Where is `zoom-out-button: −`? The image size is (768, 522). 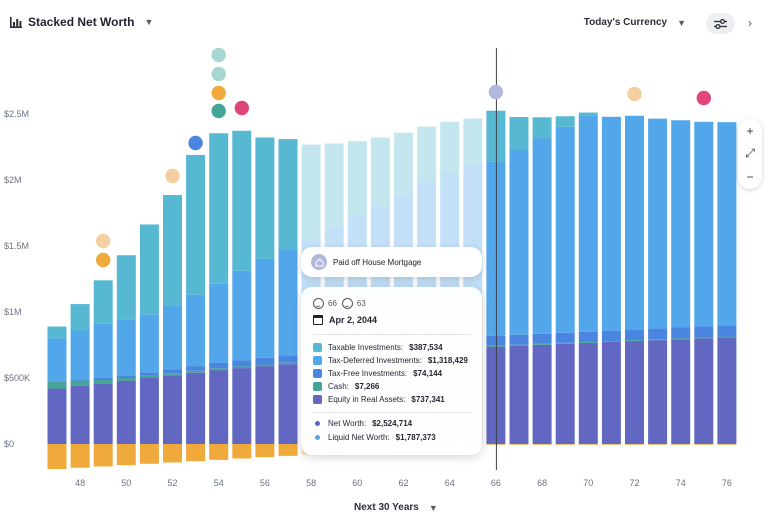 zoom-out-button: − is located at coordinates (750, 176).